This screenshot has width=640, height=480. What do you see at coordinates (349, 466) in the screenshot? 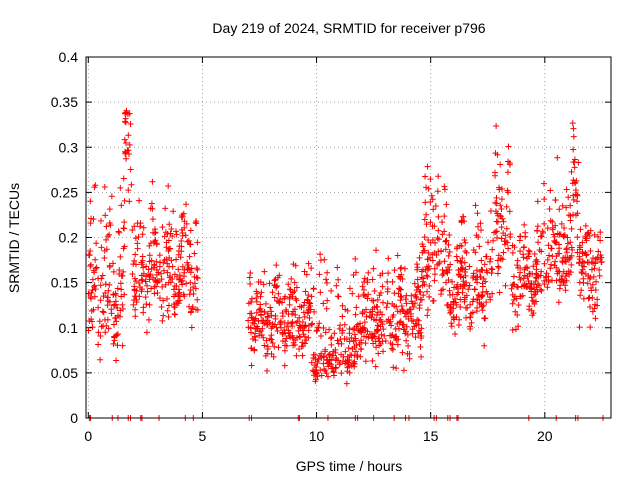
I see `x-axis-label: GPS time / hours` at bounding box center [349, 466].